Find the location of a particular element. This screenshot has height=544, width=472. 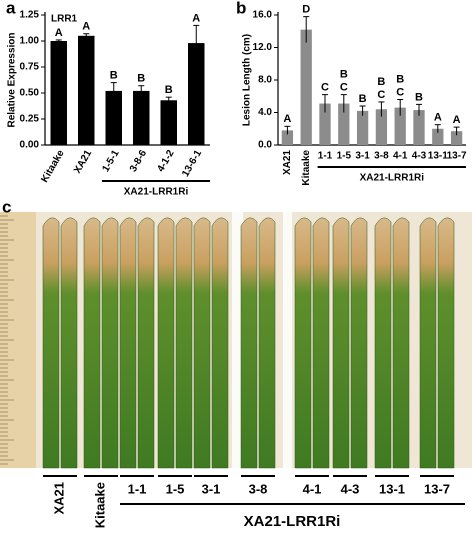

x-tick-label: 13-7 is located at coordinates (457, 156).